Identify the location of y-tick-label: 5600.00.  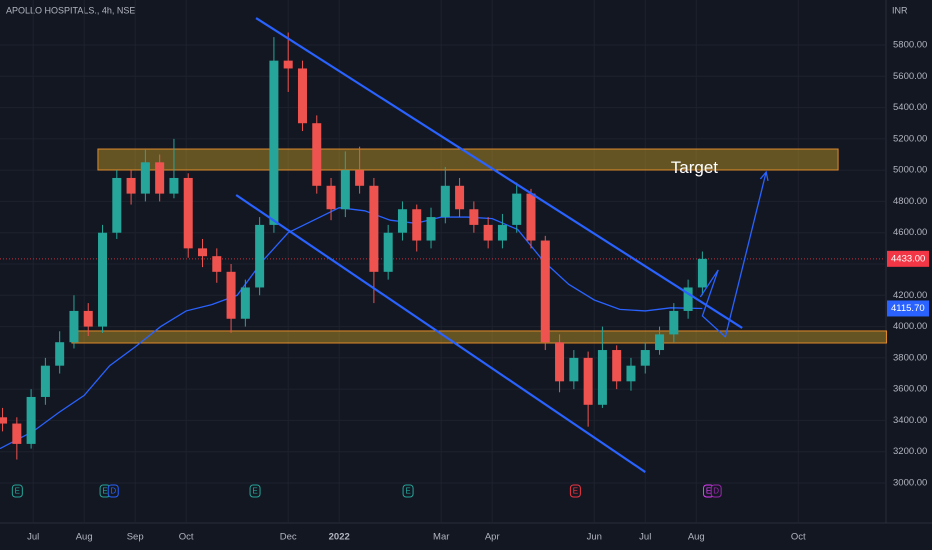
(910, 76).